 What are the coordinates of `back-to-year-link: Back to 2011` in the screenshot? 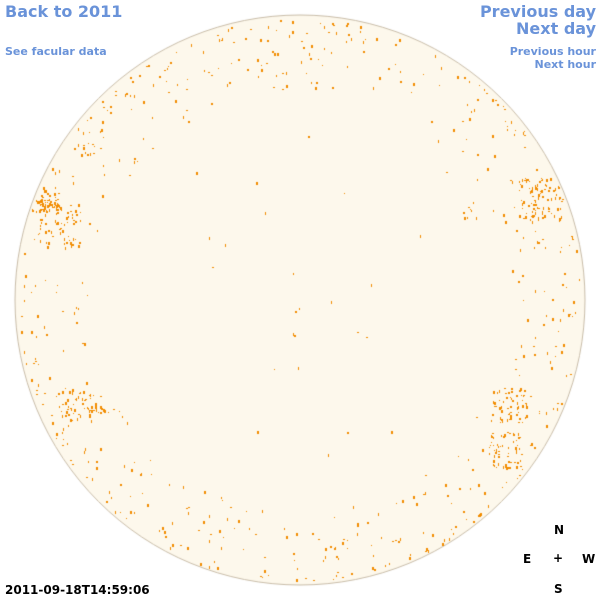 It's located at (64, 11).